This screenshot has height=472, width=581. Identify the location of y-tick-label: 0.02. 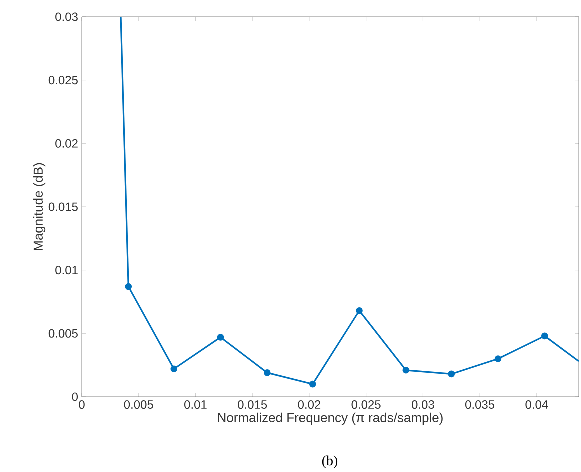
(67, 143).